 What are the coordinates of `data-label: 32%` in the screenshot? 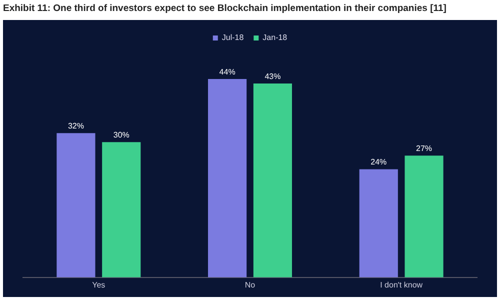 It's located at (76, 125).